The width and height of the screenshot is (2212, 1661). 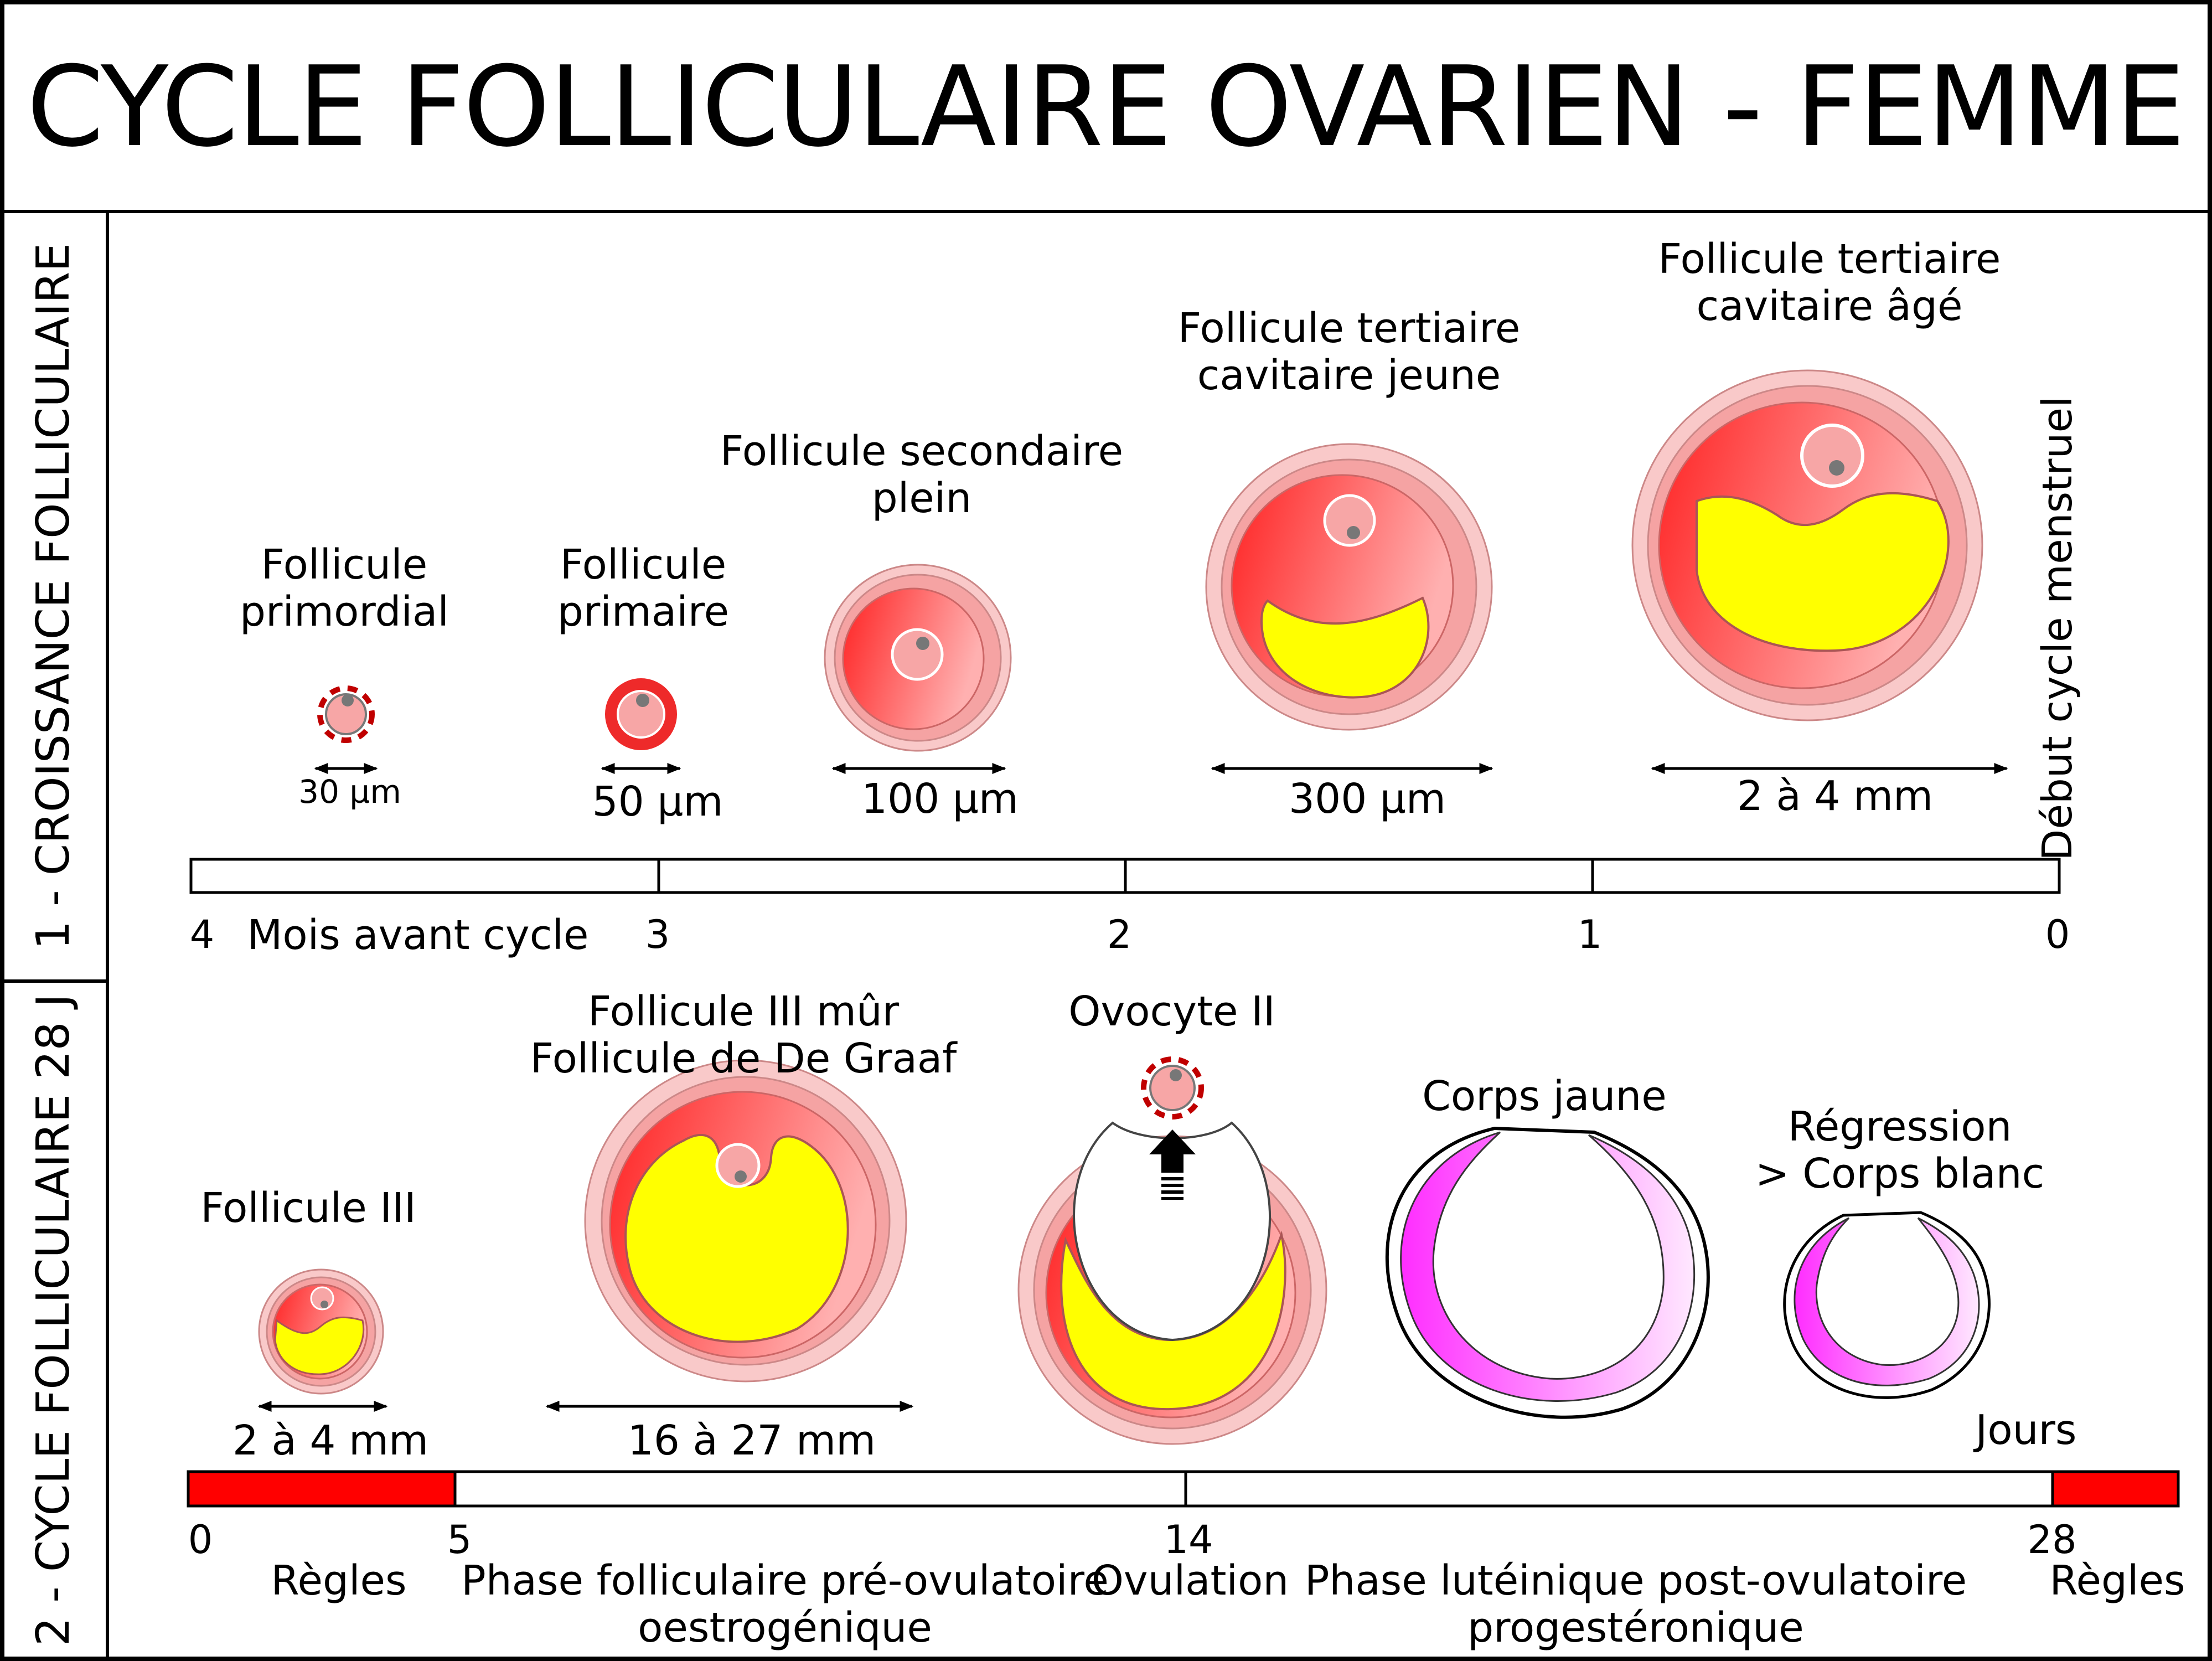 I want to click on stage-label: Ovocyte II, so click(x=1171, y=1011).